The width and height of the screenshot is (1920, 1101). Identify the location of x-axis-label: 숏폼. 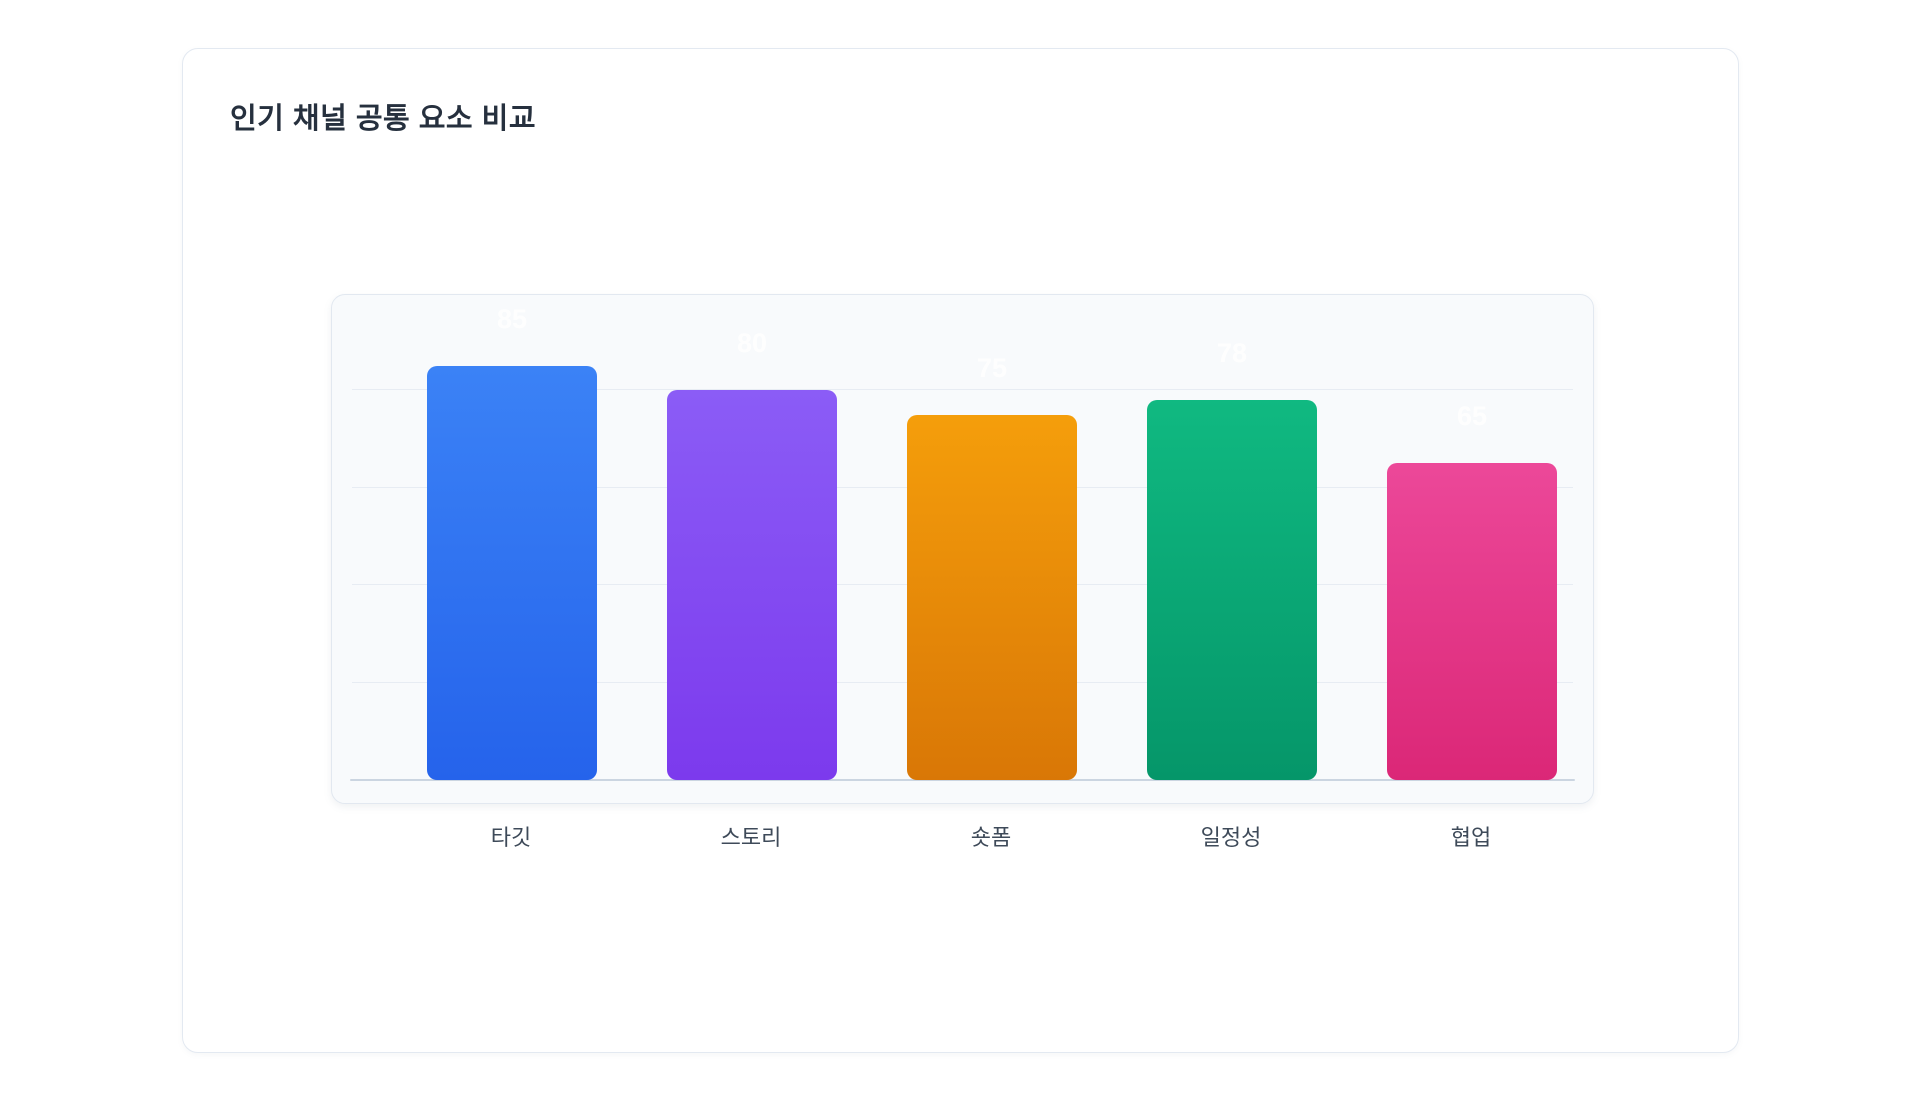
(991, 837).